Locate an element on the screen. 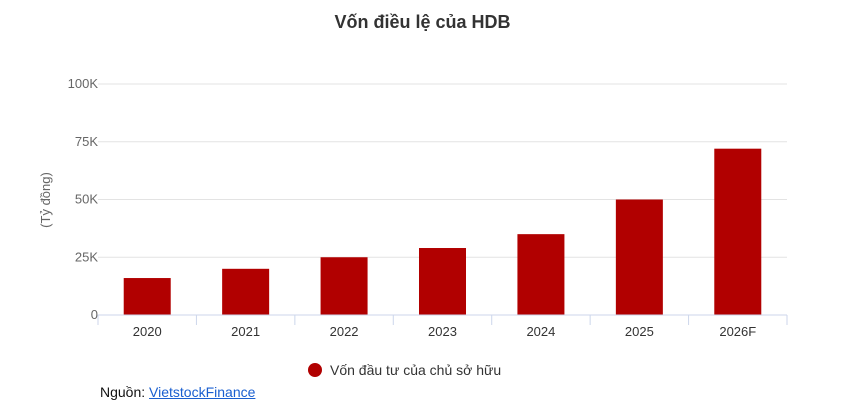 The image size is (845, 403). x-tick-label: 2026F is located at coordinates (737, 331).